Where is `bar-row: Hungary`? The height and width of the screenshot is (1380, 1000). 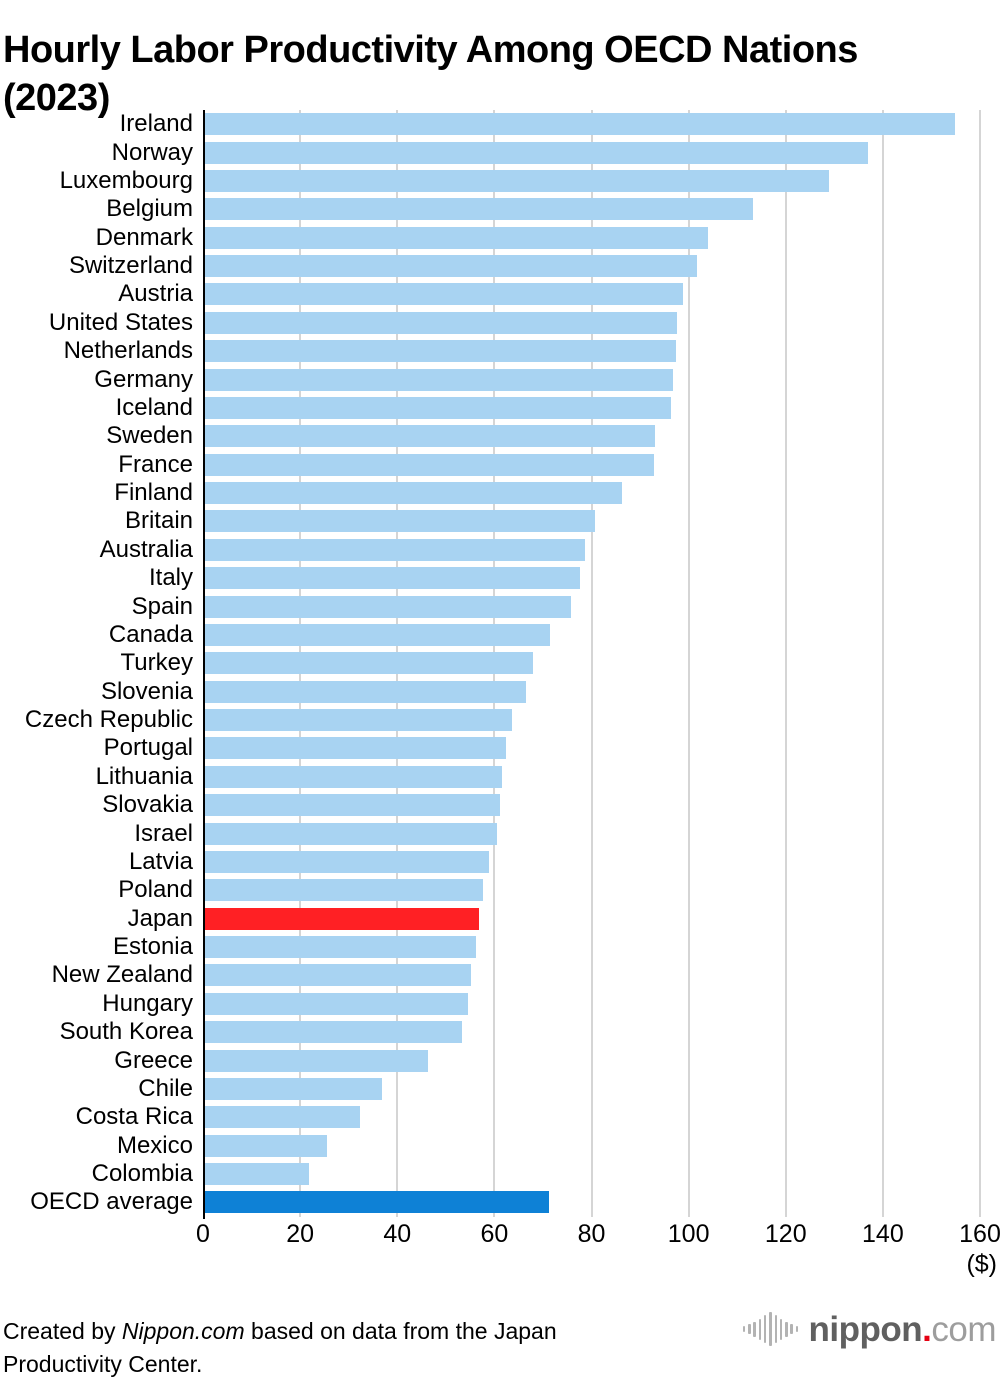
bar-row: Hungary is located at coordinates (500, 1004).